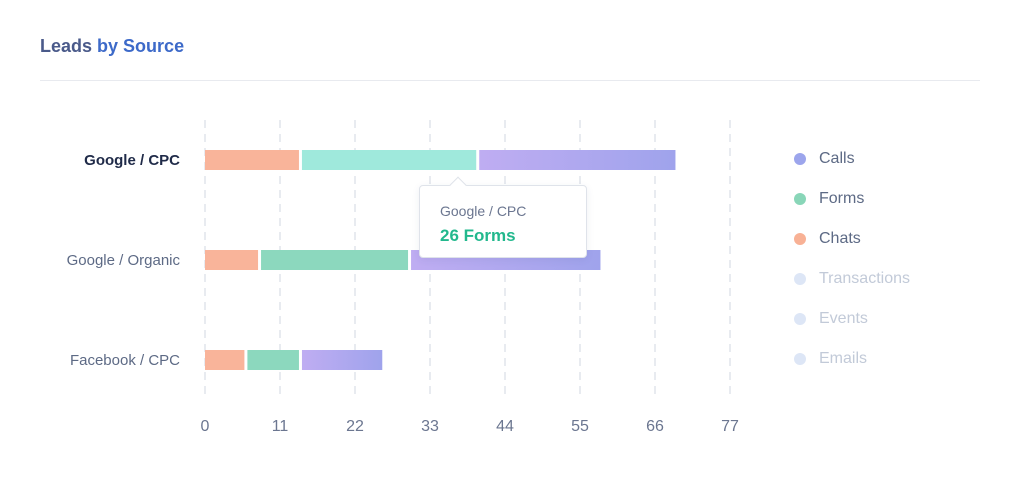  What do you see at coordinates (800, 359) in the screenshot?
I see `emails-dot-icon` at bounding box center [800, 359].